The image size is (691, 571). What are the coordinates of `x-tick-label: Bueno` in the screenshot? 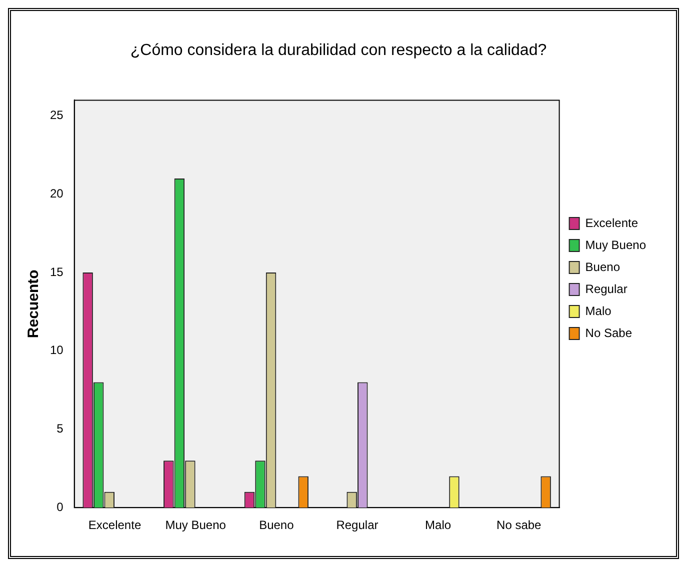 It's located at (276, 525).